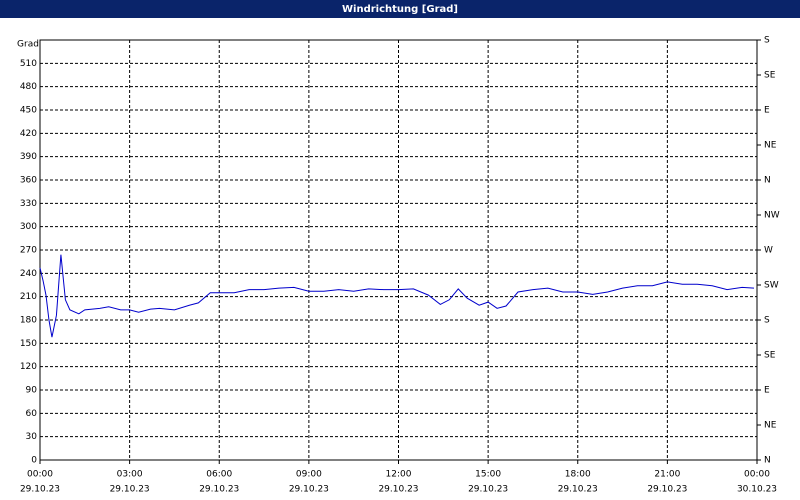 The height and width of the screenshot is (500, 800). I want to click on y-tick-label: 150, so click(28, 344).